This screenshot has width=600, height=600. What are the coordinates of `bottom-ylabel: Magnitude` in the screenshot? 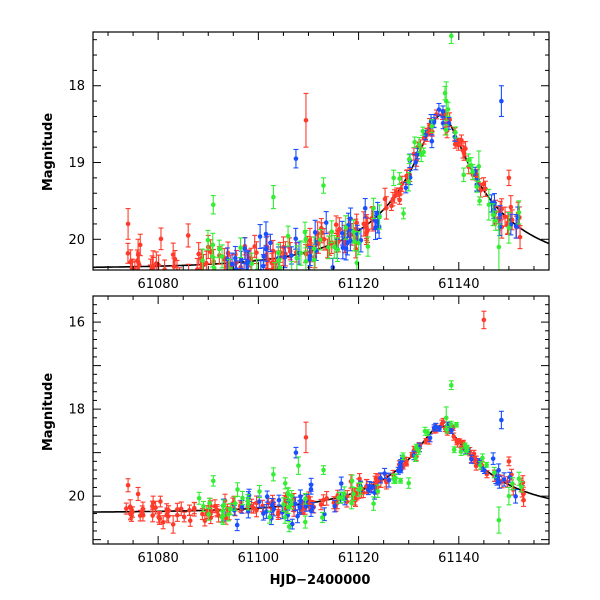 It's located at (48, 412).